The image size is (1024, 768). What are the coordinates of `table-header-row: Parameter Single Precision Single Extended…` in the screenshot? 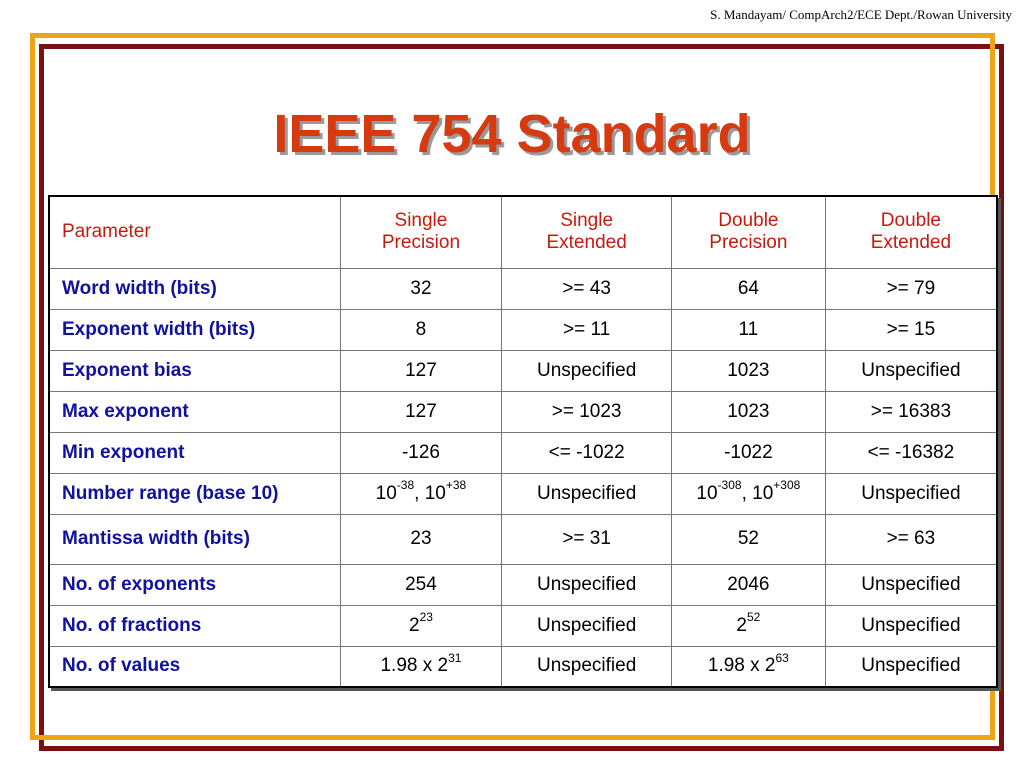 It's located at (523, 232).